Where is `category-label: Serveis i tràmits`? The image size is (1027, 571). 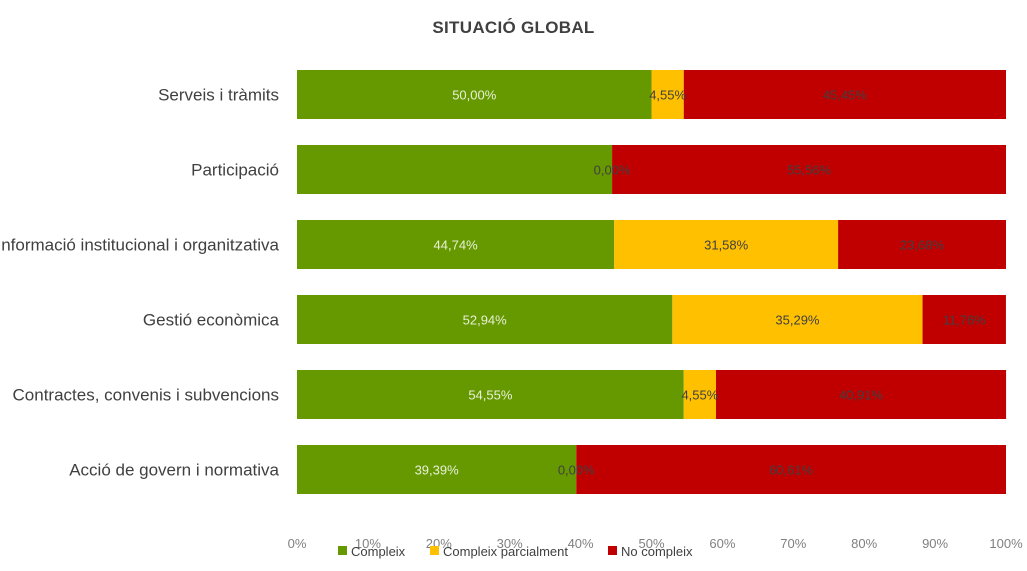
category-label: Serveis i tràmits is located at coordinates (218, 95).